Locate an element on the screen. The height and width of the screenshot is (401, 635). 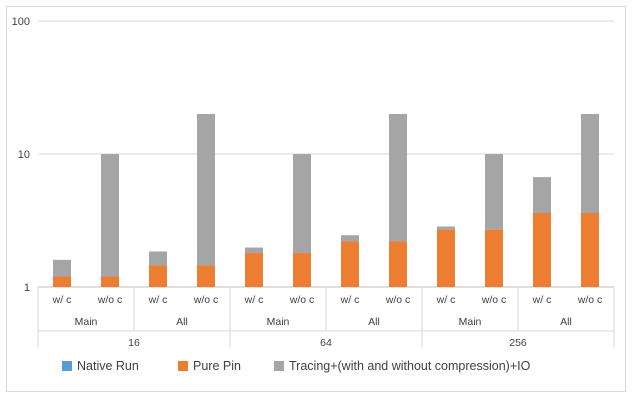
y-tick-label: 10 is located at coordinates (24, 155).